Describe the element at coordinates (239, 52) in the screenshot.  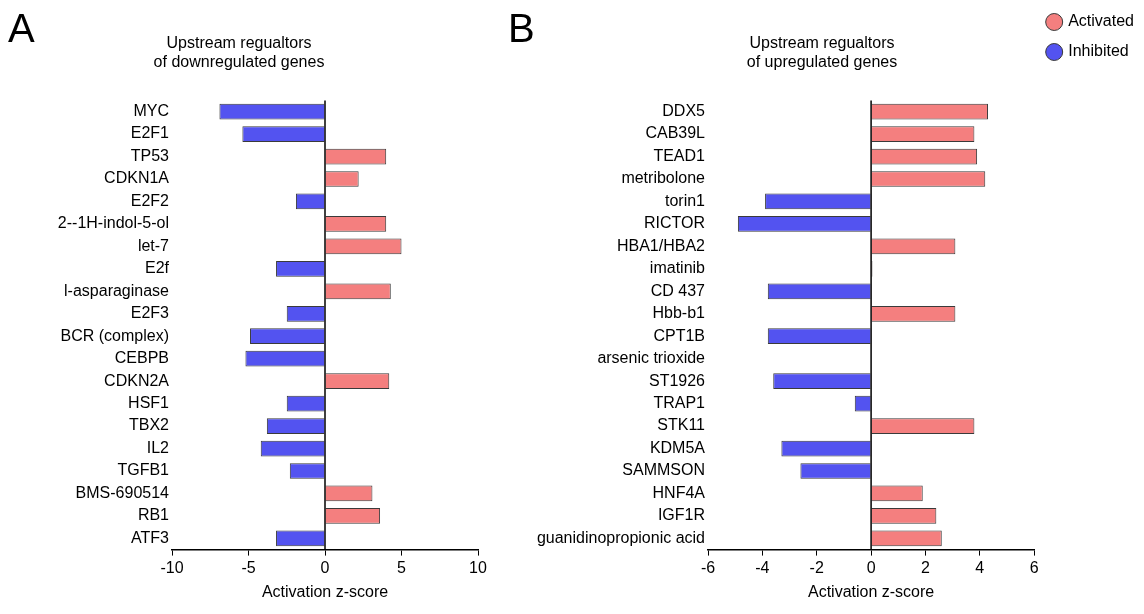
I see `chart-title: Upstream regualtors of downregulated genes` at that location.